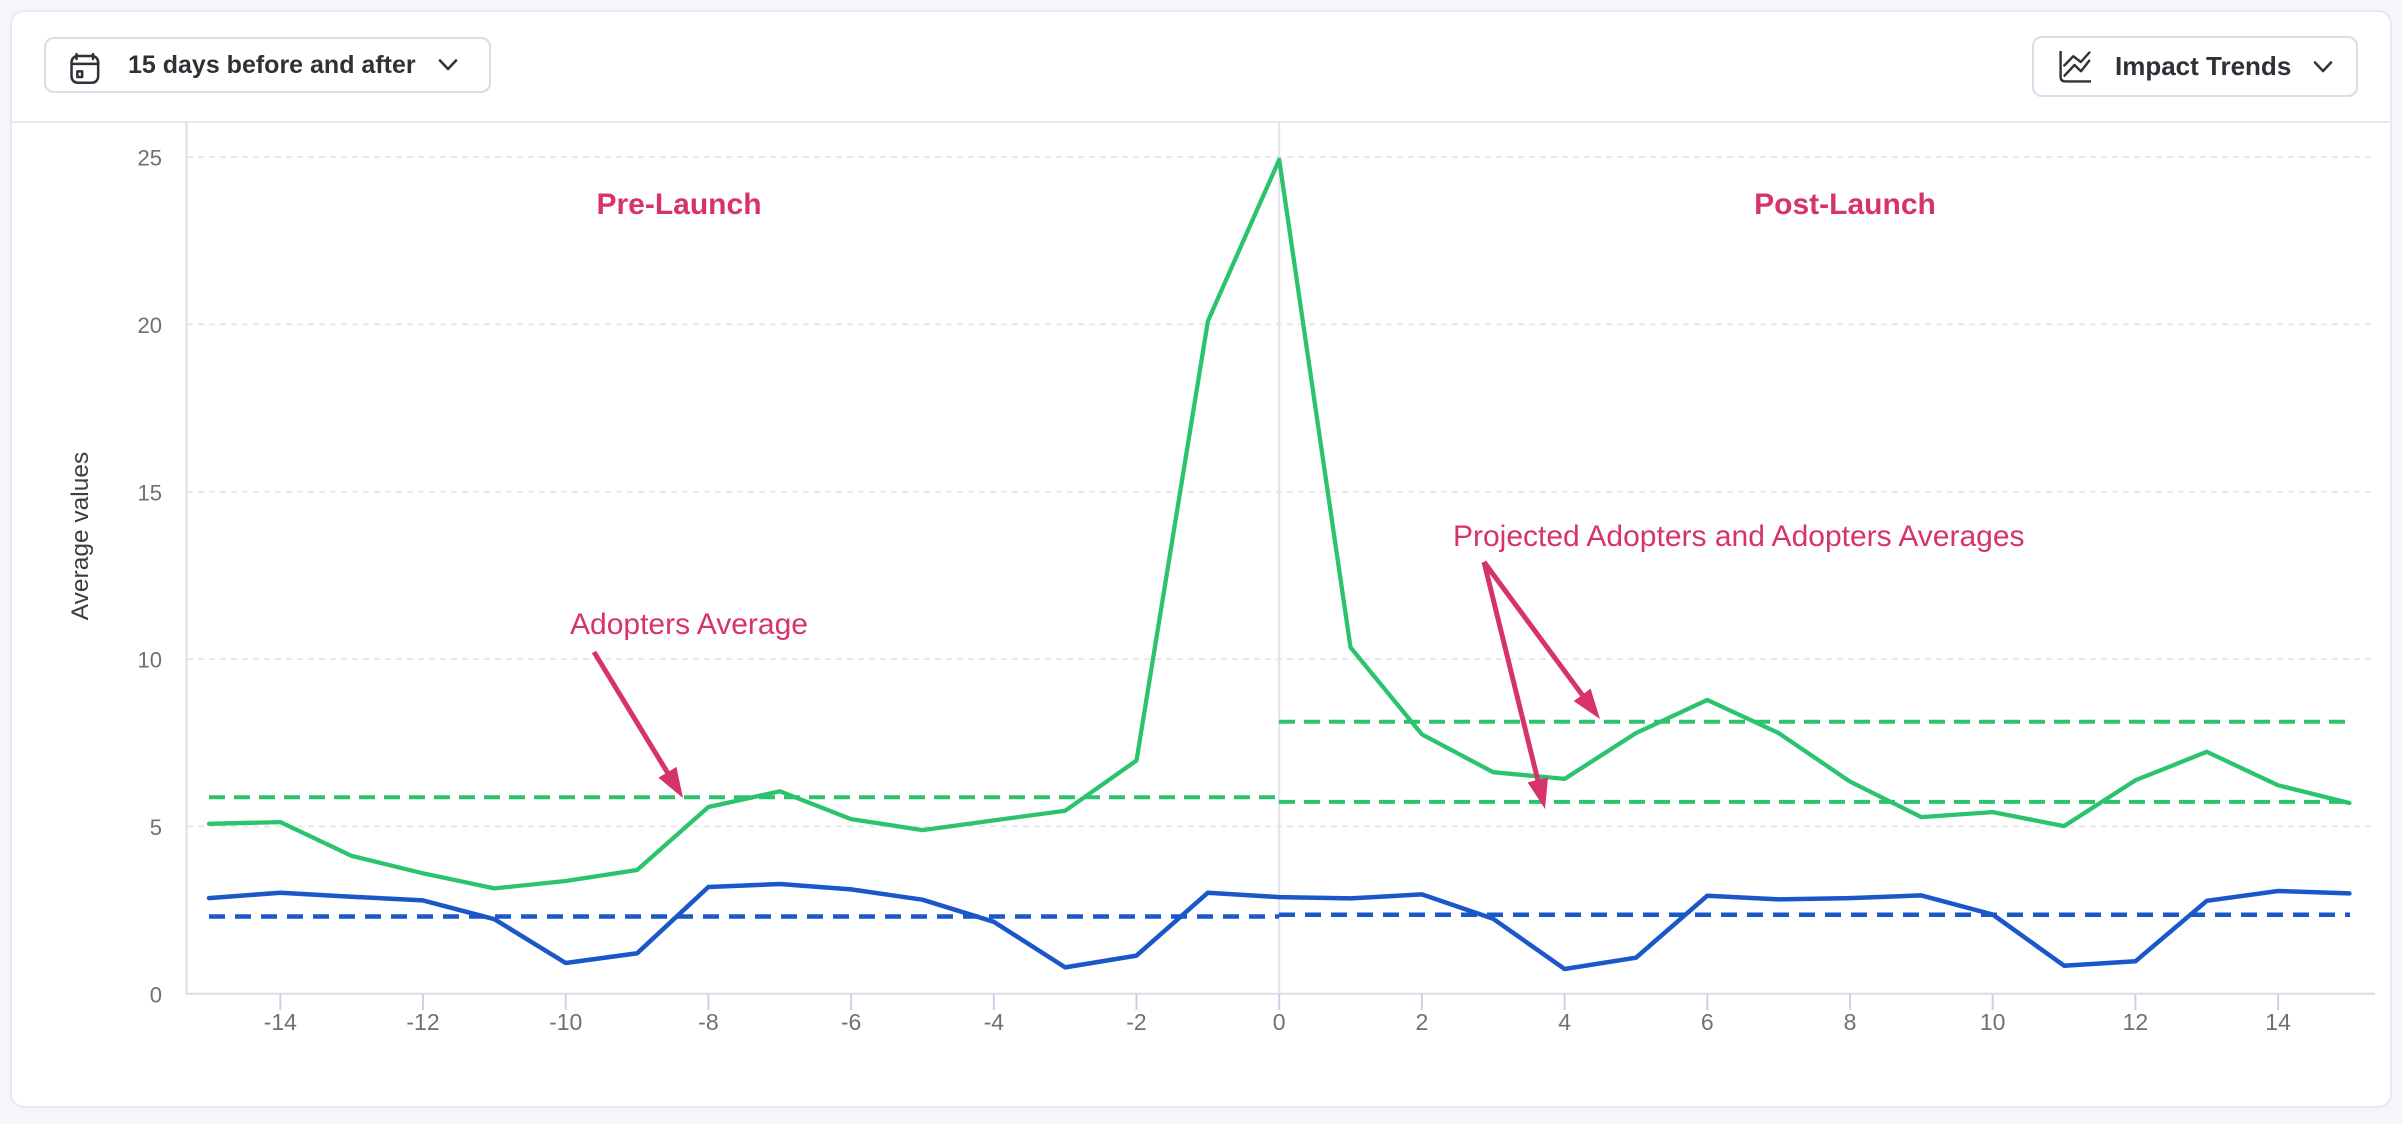  I want to click on svg-text: 2, so click(1422, 1022).